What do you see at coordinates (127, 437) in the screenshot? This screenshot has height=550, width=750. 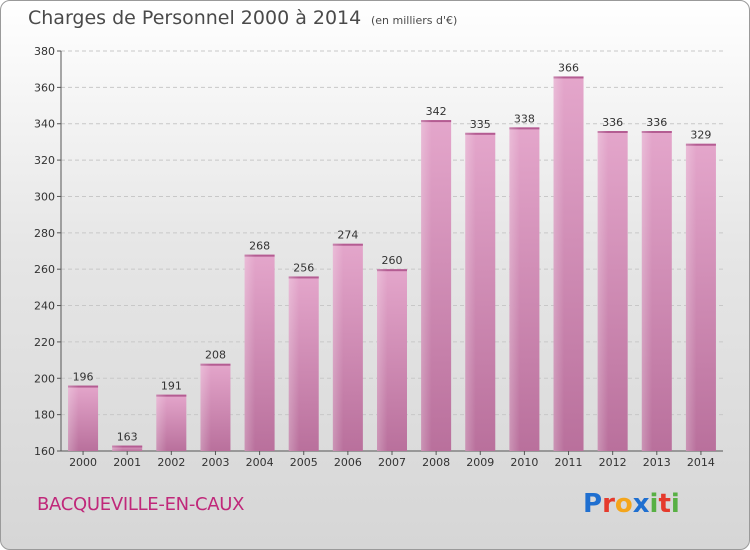 I see `data-label-2001: 163` at bounding box center [127, 437].